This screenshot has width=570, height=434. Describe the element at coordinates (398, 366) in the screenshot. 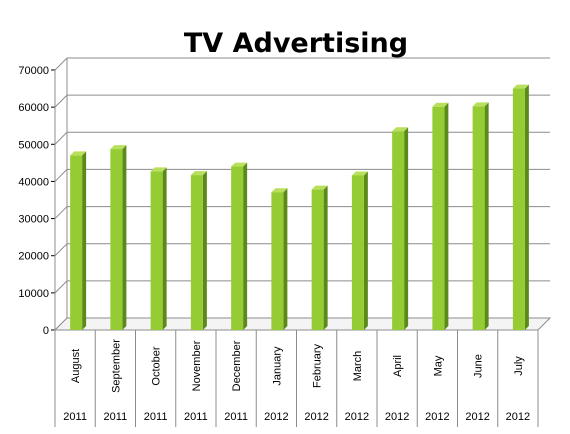

I see `x-tick-label-month: April` at that location.